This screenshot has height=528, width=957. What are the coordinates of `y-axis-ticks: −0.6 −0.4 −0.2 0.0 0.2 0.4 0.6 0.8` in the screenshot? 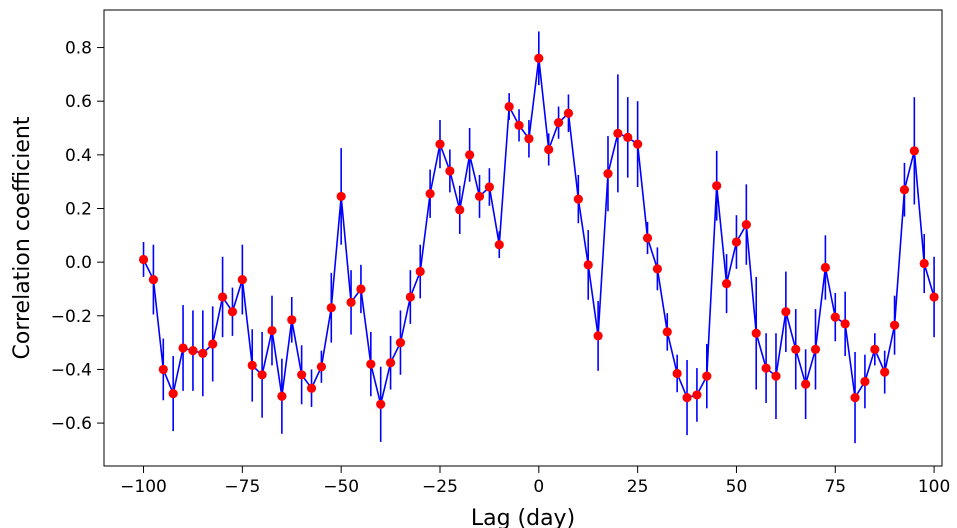 It's located at (77, 236).